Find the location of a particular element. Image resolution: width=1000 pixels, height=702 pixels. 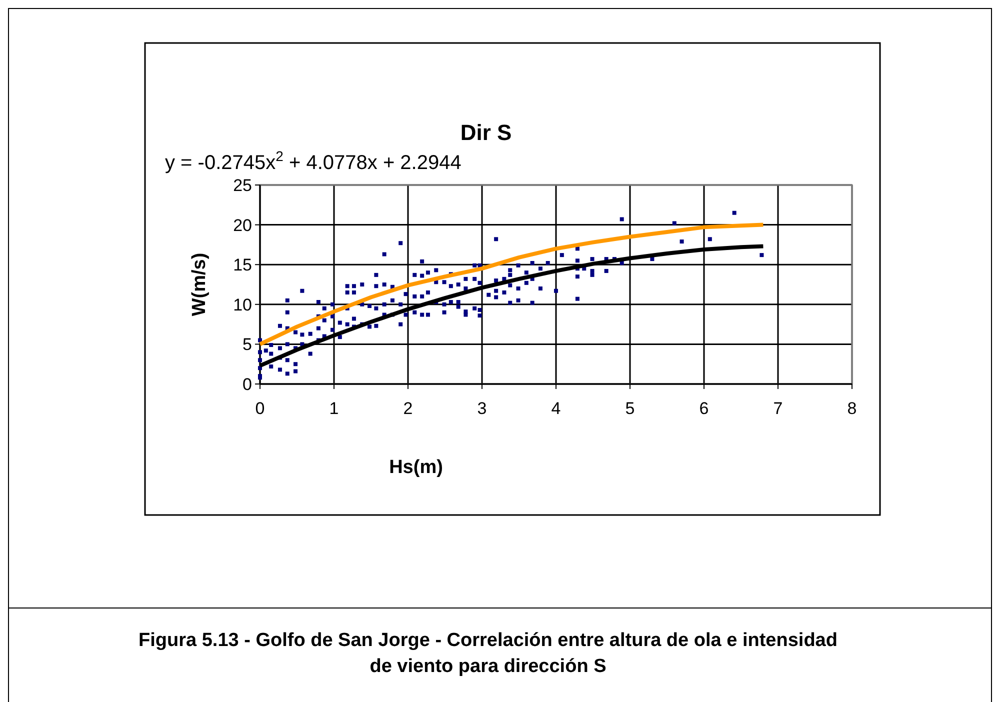

line-series is located at coordinates (512, 284).